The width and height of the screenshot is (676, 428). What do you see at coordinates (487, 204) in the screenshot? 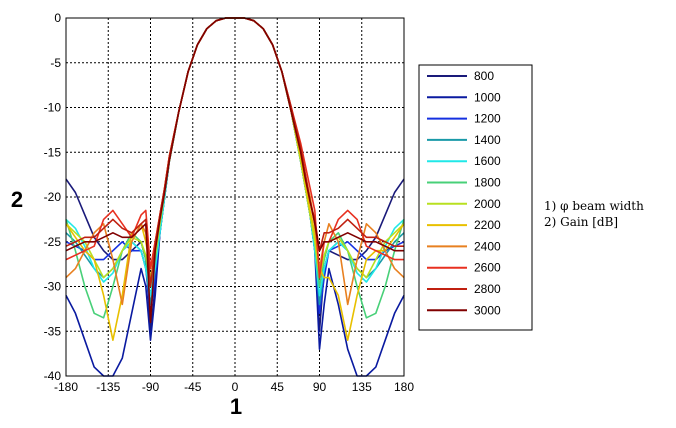
I see `legend-label-2000: 2000` at bounding box center [487, 204].